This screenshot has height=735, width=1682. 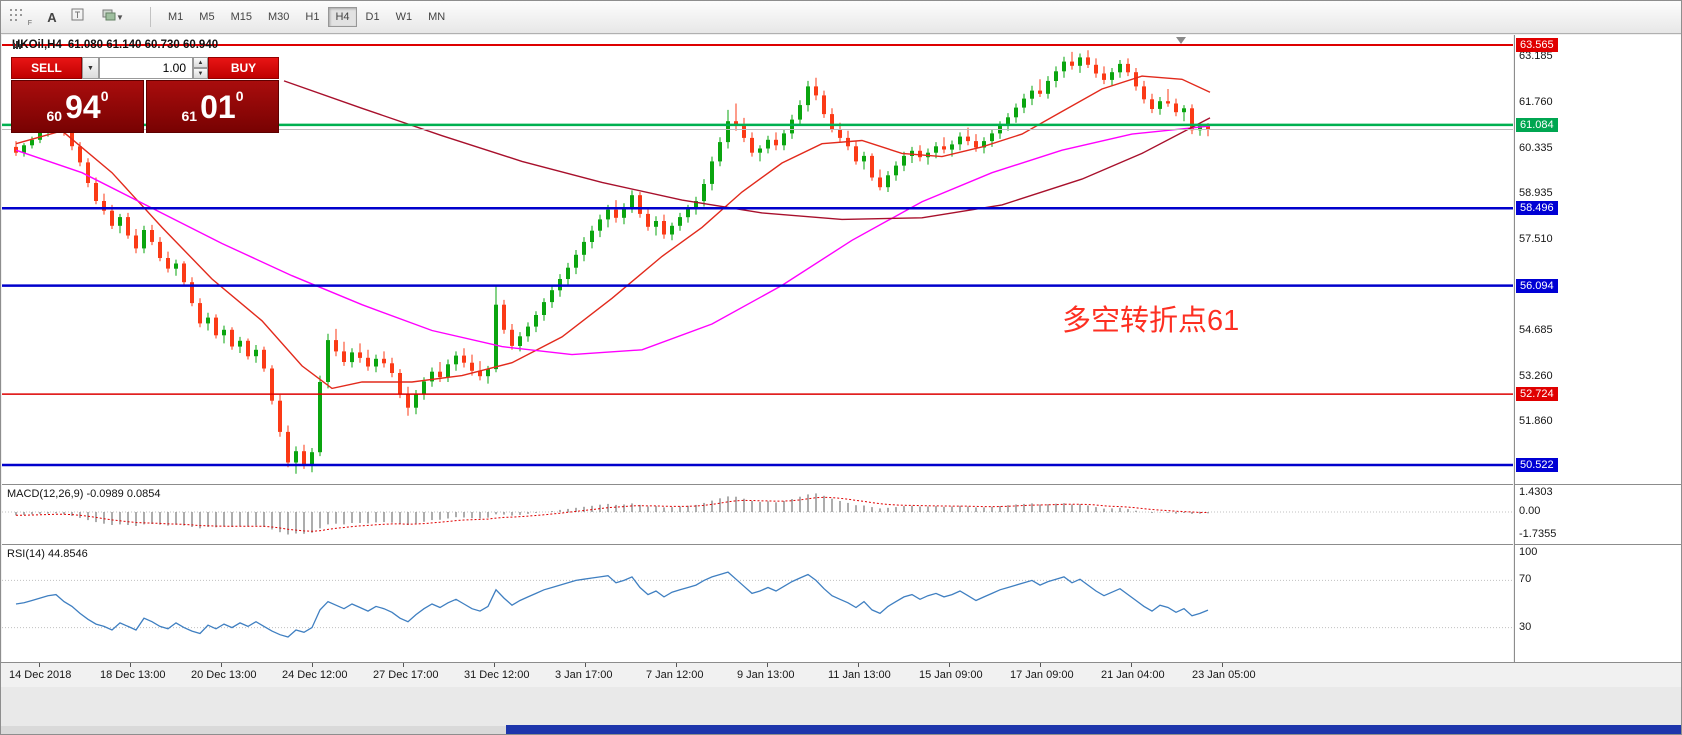 I want to click on ohlc-readout: 61.080 61.140 60.730 60.940, so click(x=143, y=45).